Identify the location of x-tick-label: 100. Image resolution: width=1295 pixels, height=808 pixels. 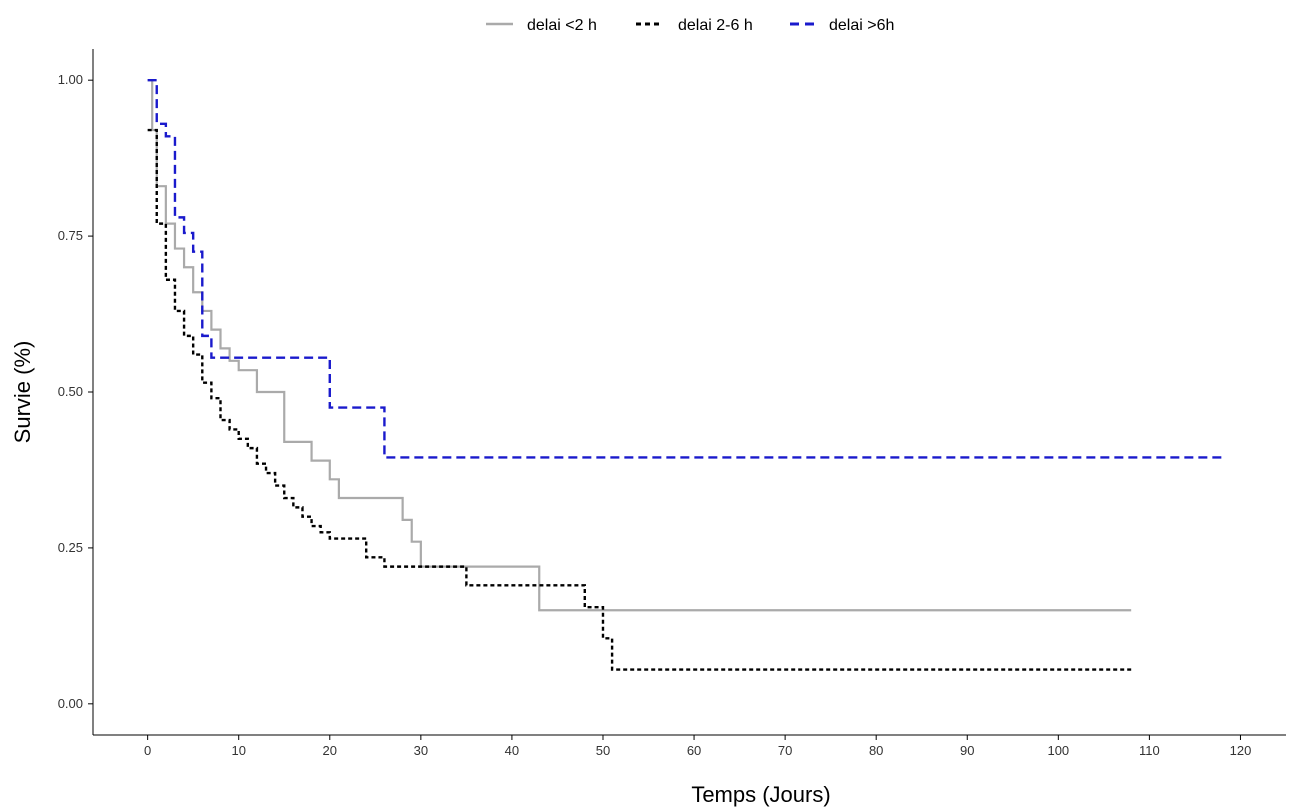
(1058, 750).